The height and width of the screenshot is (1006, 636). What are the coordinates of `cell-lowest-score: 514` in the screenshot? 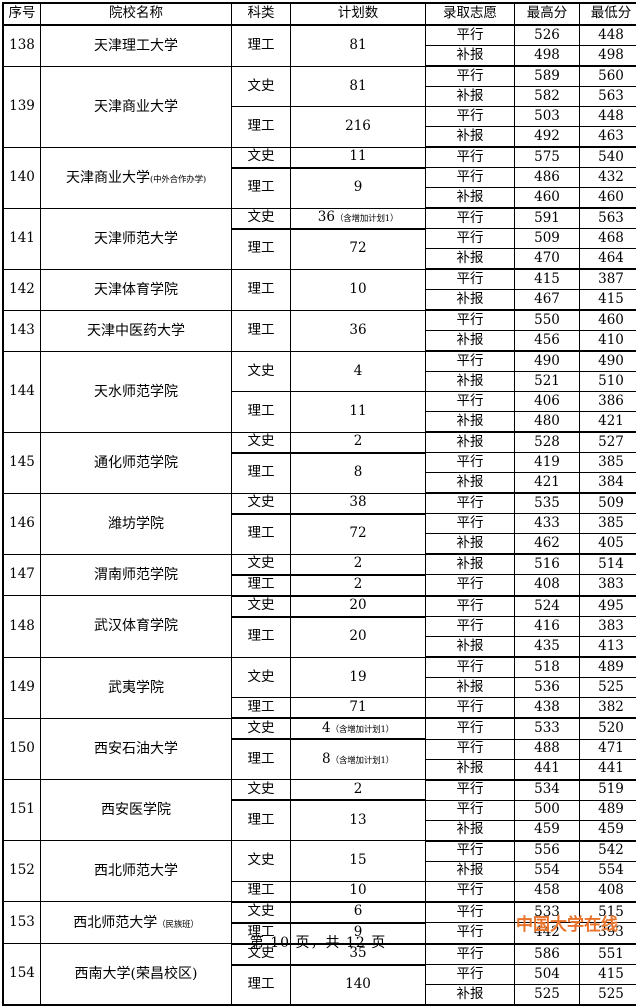 It's located at (608, 564).